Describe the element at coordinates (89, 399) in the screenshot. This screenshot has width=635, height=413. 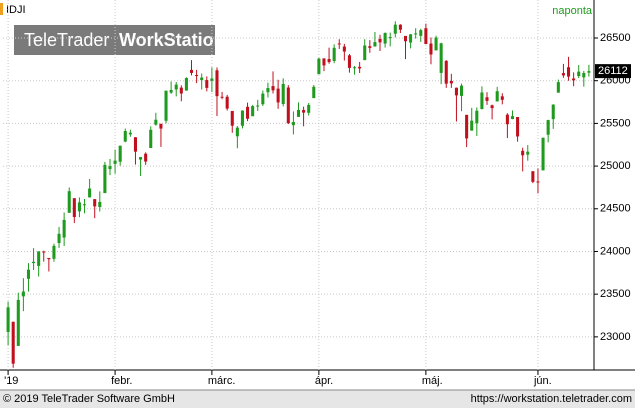
I see `copyright: © 2019 TeleTrader Software GmbH` at that location.